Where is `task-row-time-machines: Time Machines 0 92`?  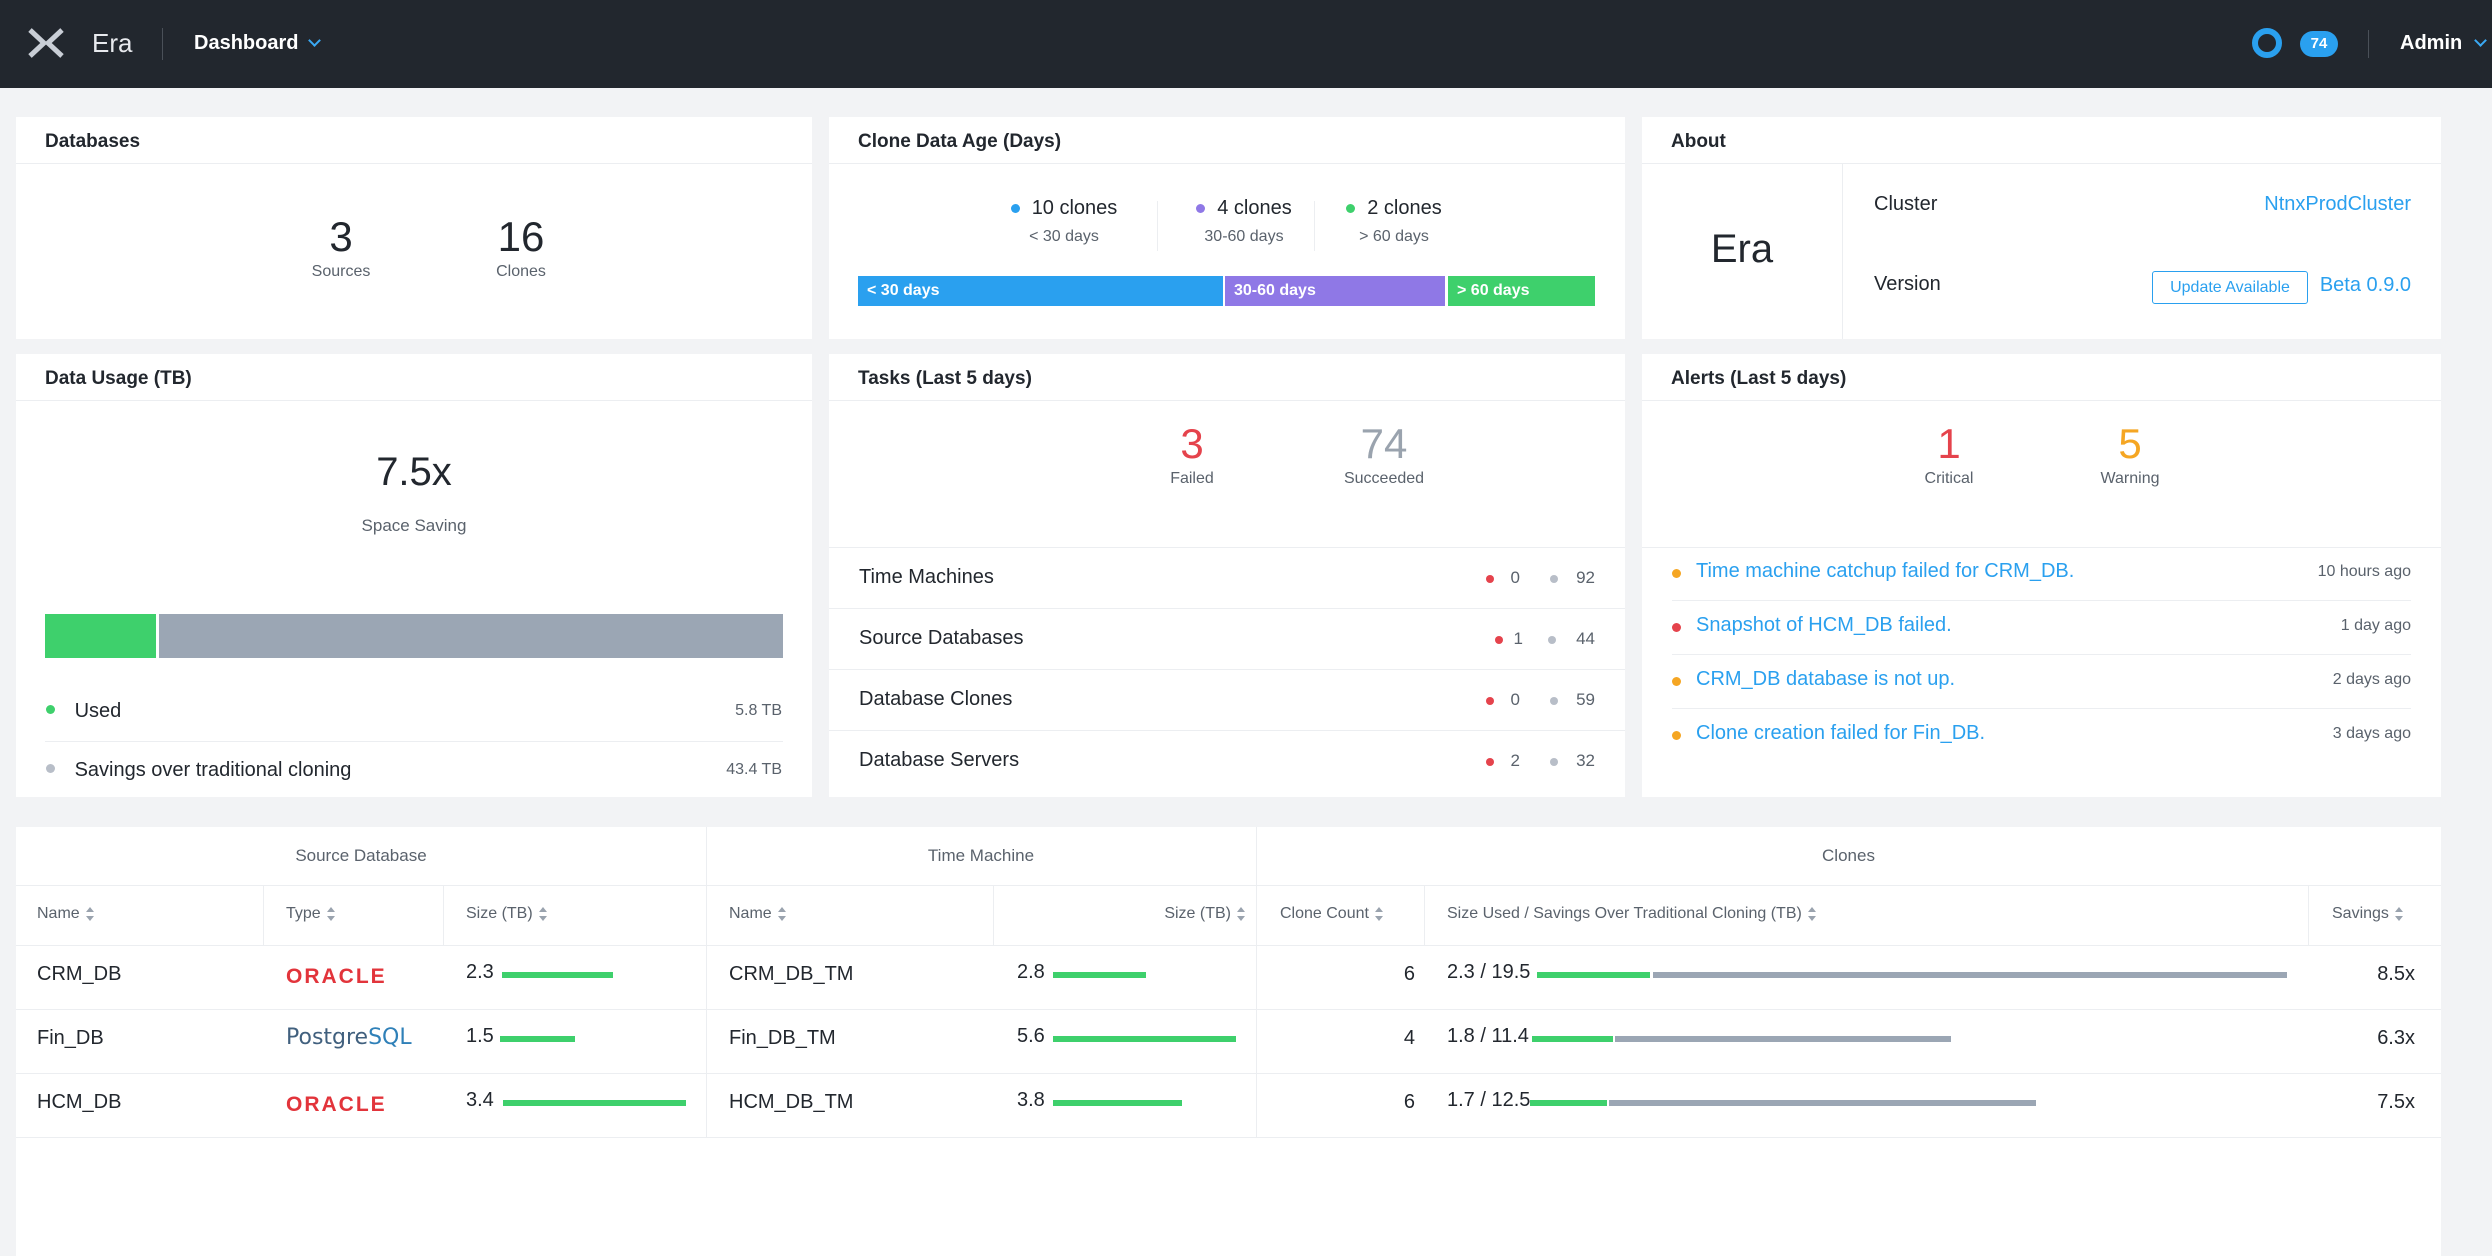 task-row-time-machines: Time Machines 0 92 is located at coordinates (1227, 577).